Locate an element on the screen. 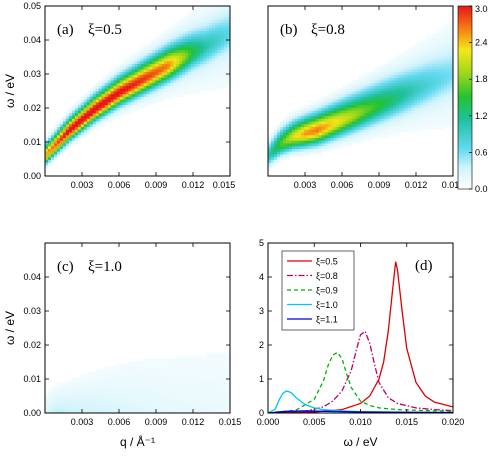 The height and width of the screenshot is (458, 500). x-tick-label: 0.010 is located at coordinates (360, 422).